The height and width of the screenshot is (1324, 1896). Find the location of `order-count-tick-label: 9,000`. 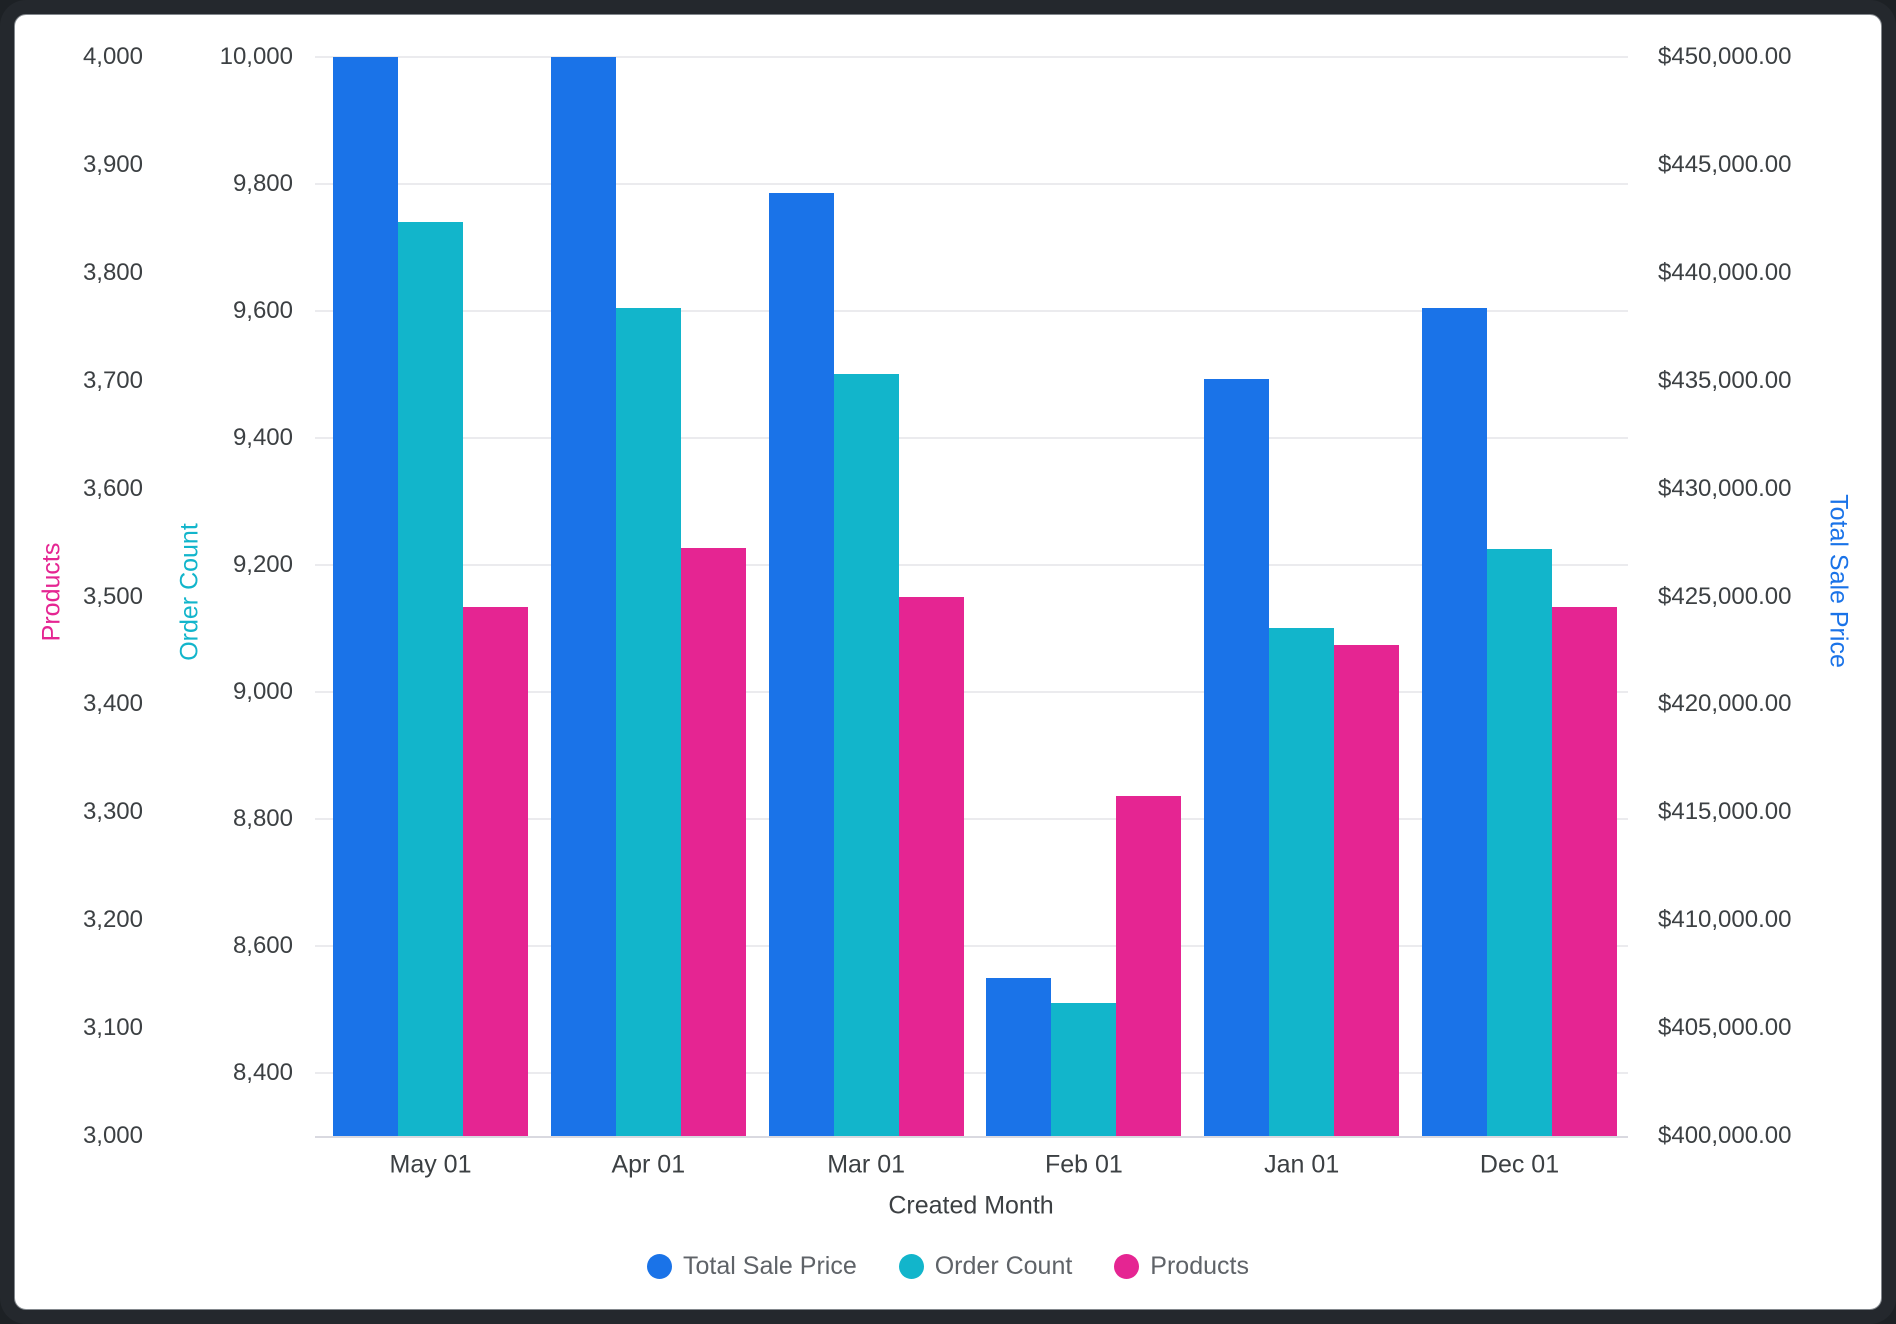

order-count-tick-label: 9,000 is located at coordinates (262, 691).